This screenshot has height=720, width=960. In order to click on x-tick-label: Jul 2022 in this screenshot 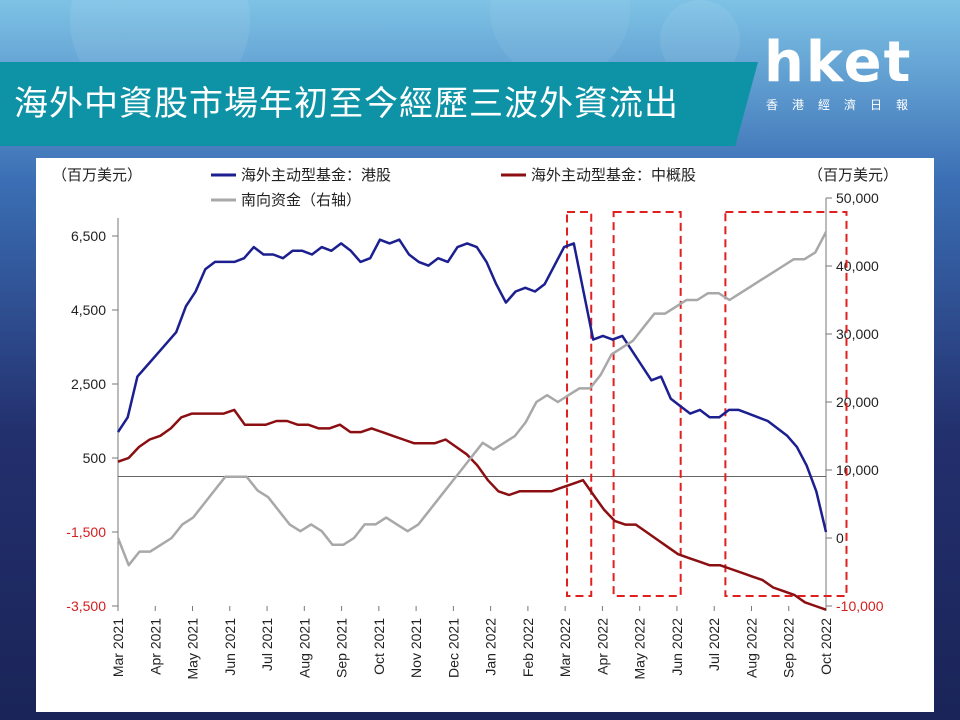, I will do `click(714, 644)`.